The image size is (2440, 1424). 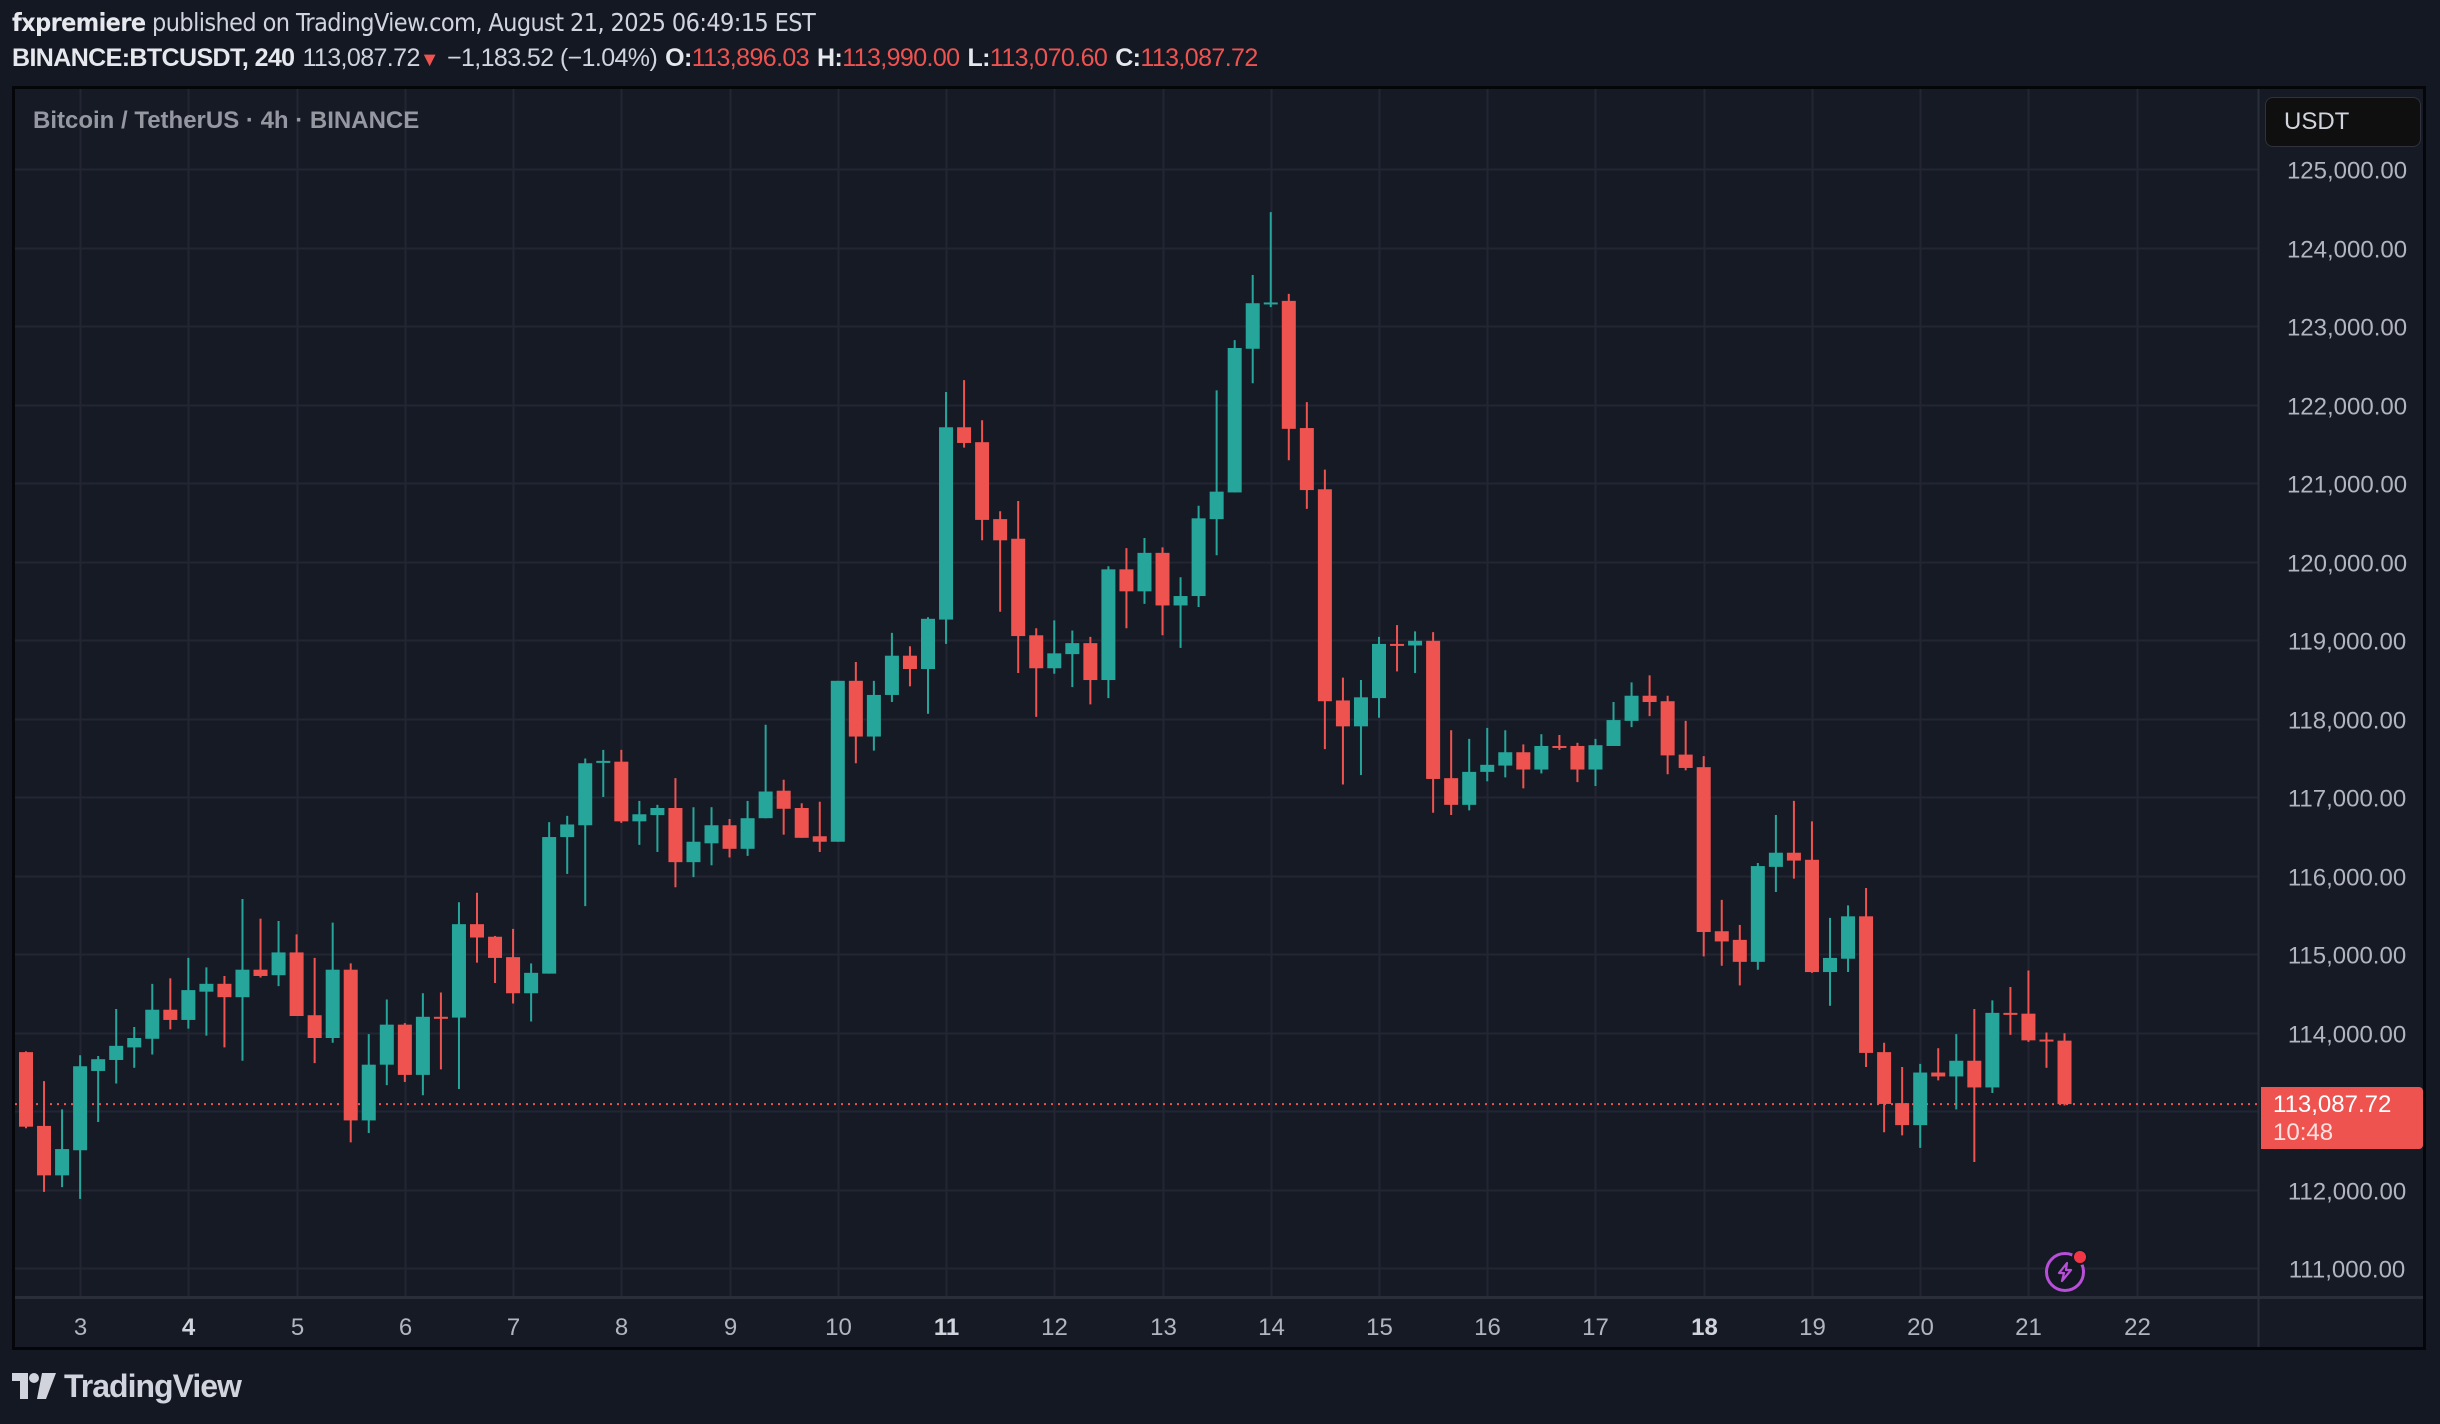 I want to click on tradingview-logo: TradingView, so click(x=127, y=1386).